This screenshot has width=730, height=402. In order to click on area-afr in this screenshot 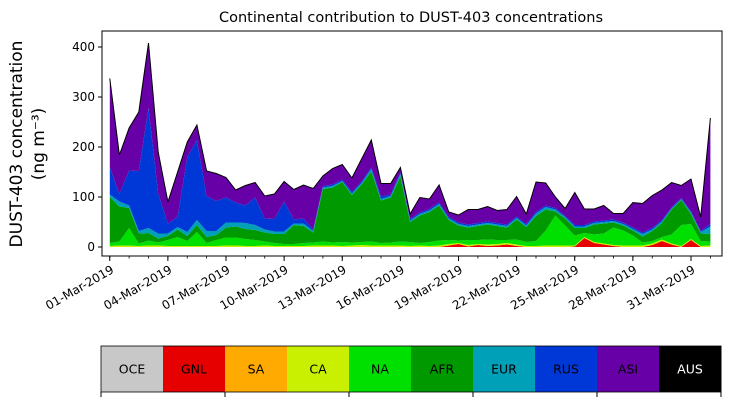, I will do `click(410, 207)`.